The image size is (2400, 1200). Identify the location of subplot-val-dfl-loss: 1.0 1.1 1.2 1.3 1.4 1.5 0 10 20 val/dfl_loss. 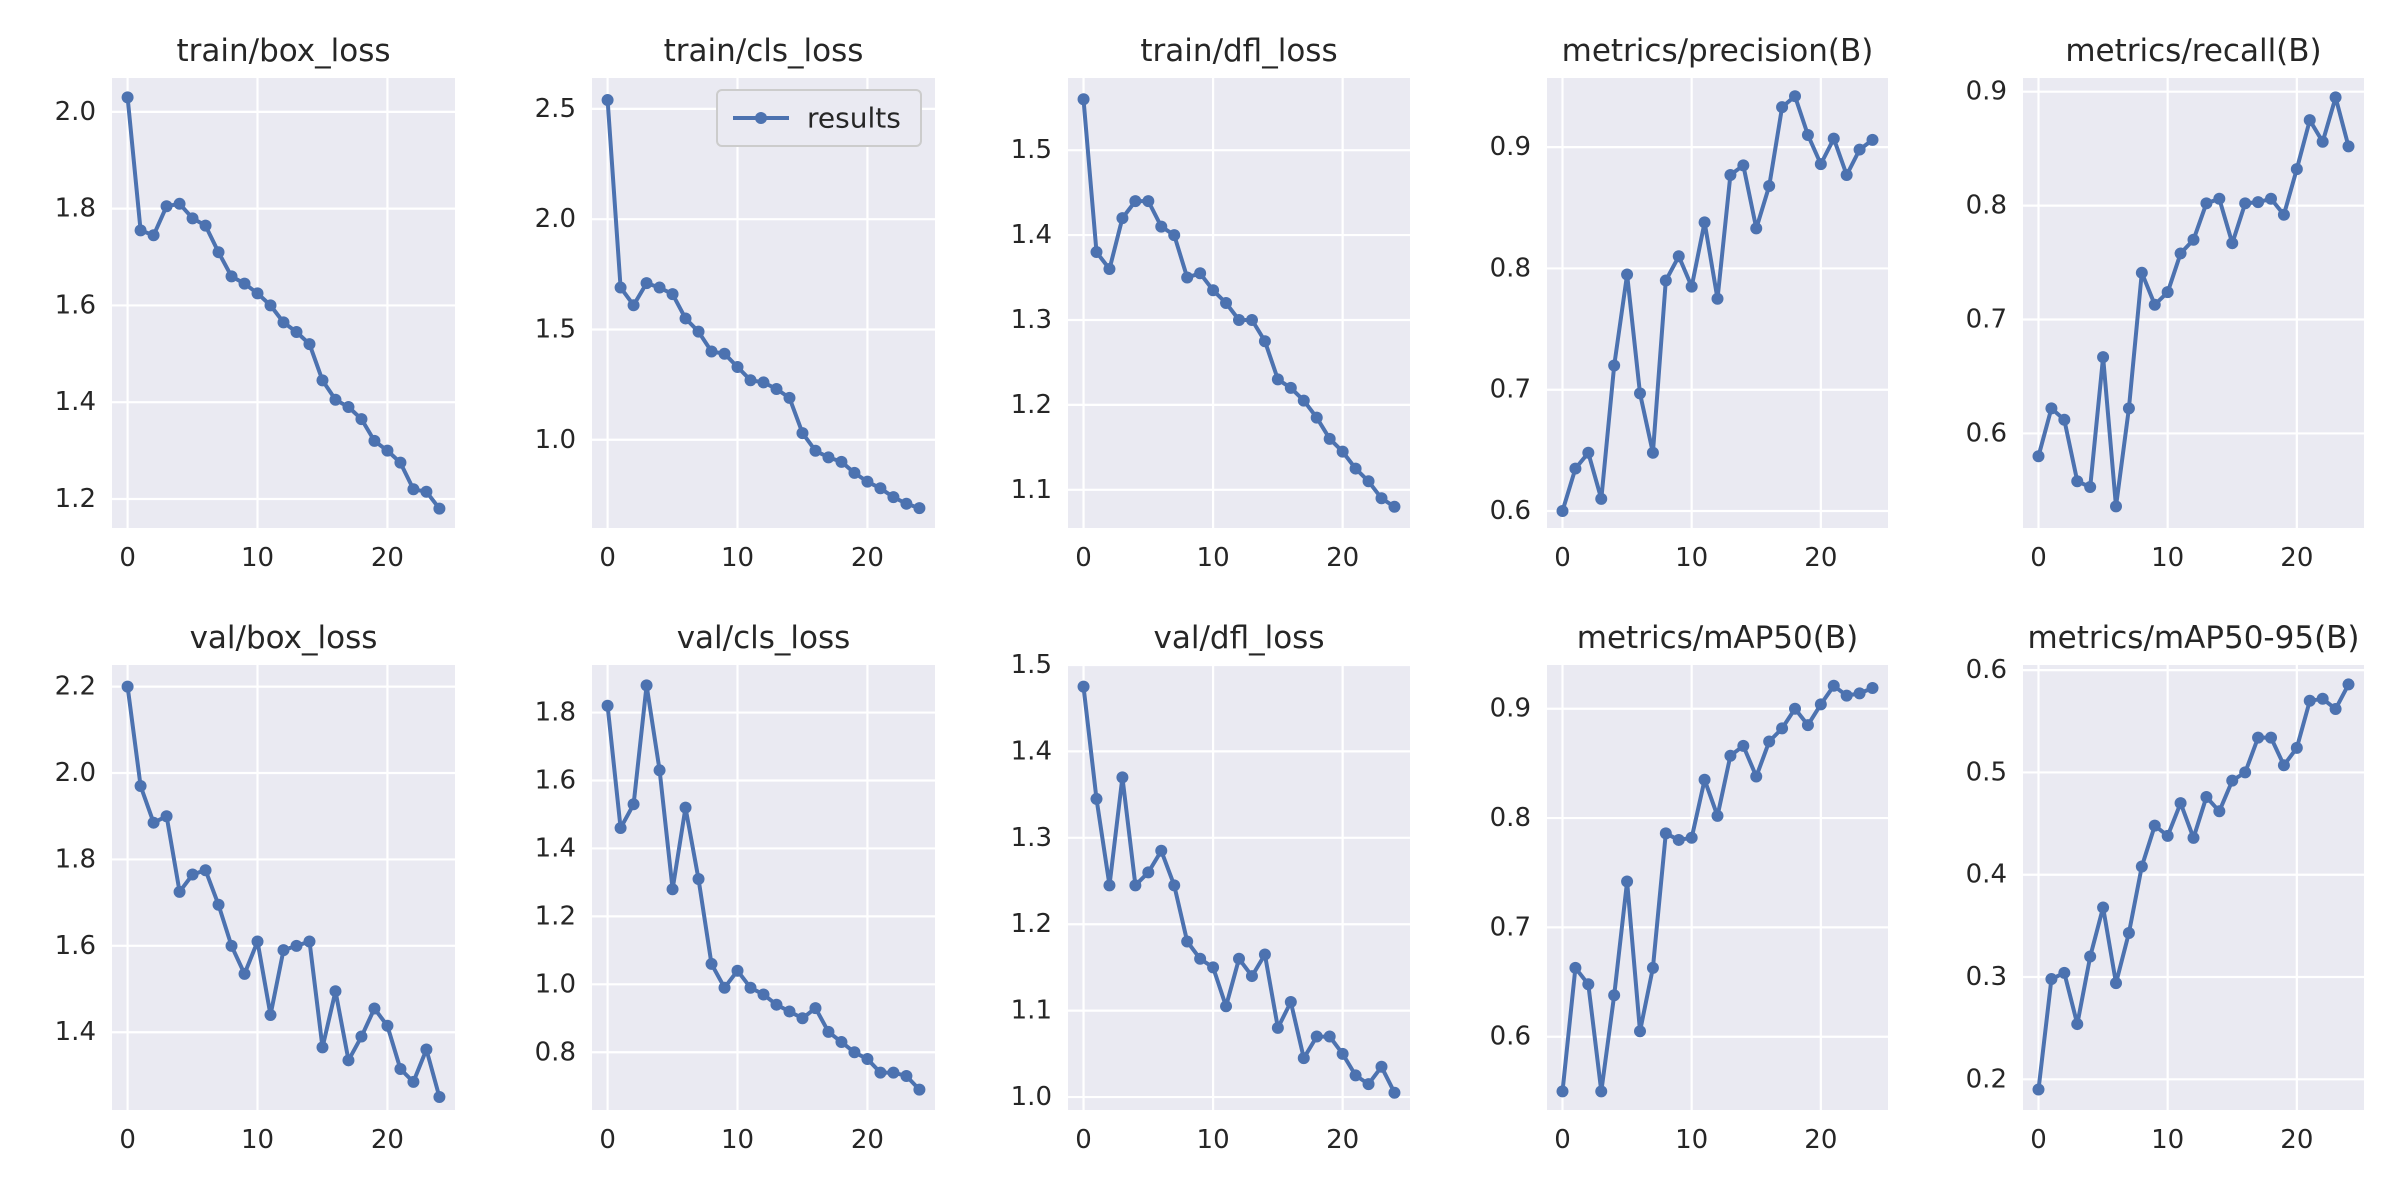
(1210, 887).